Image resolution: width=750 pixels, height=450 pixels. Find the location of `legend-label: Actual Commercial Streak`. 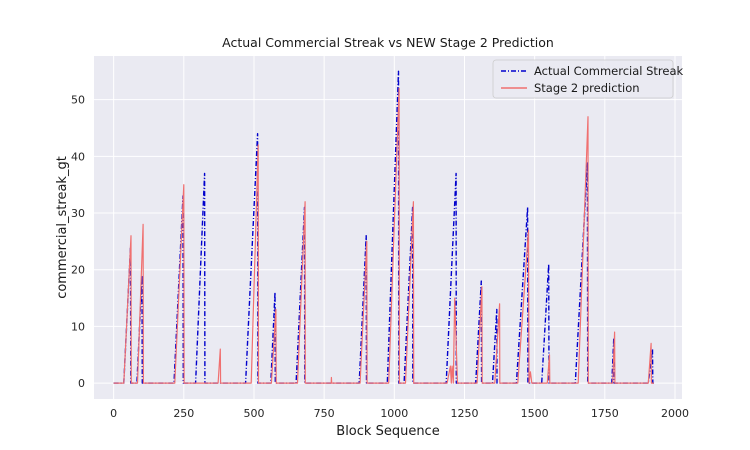

legend-label: Actual Commercial Streak is located at coordinates (609, 71).